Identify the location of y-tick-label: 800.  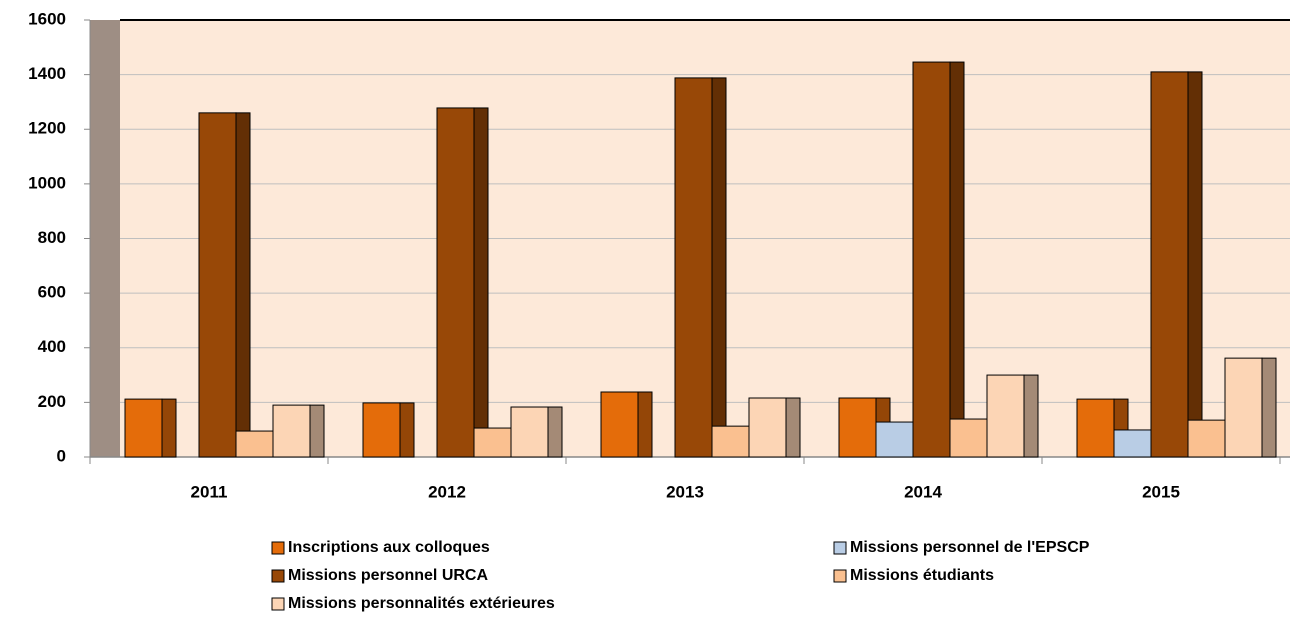
(52, 237).